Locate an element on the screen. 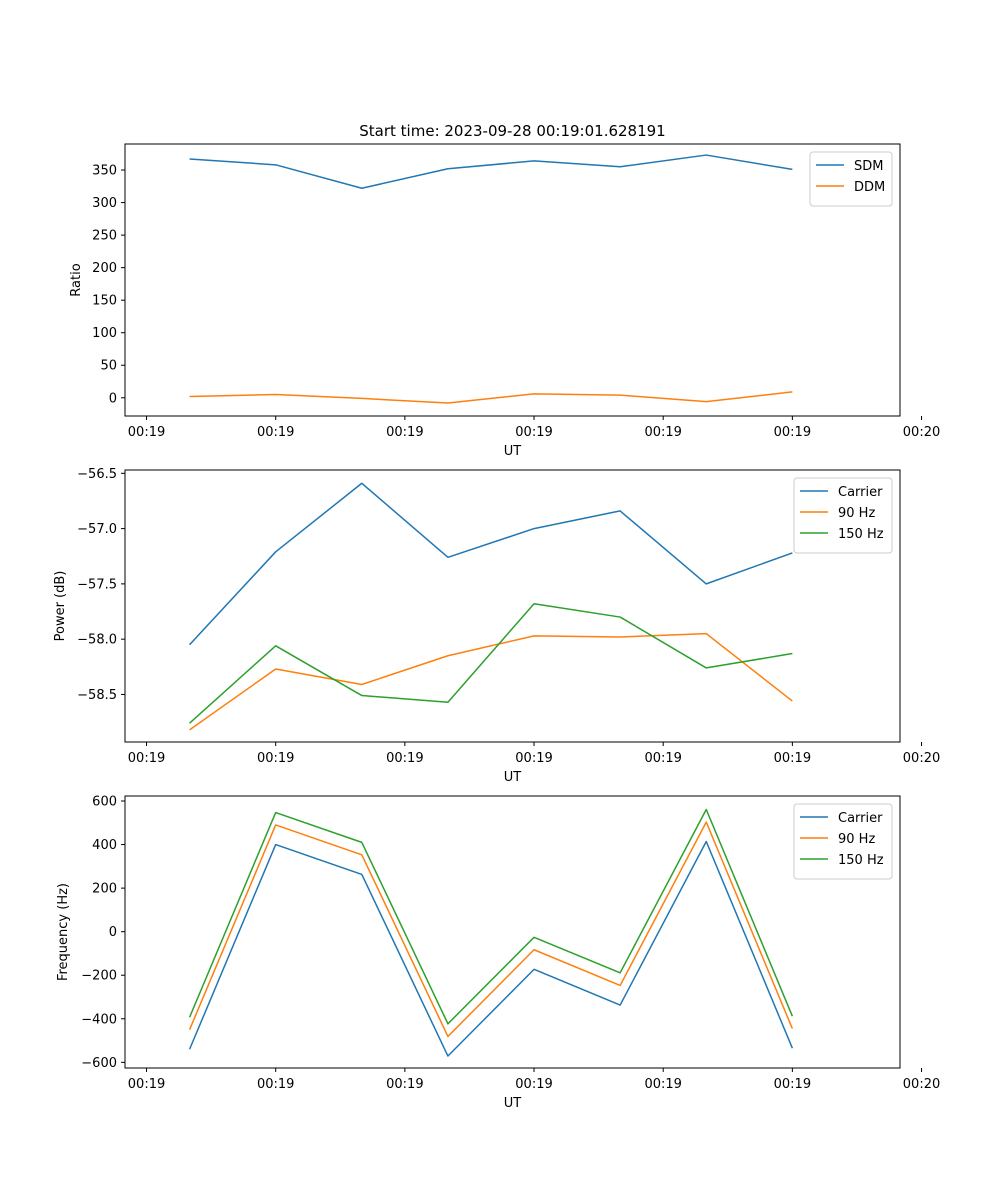  frequency-y-tick-label: −200 is located at coordinates (99, 976).